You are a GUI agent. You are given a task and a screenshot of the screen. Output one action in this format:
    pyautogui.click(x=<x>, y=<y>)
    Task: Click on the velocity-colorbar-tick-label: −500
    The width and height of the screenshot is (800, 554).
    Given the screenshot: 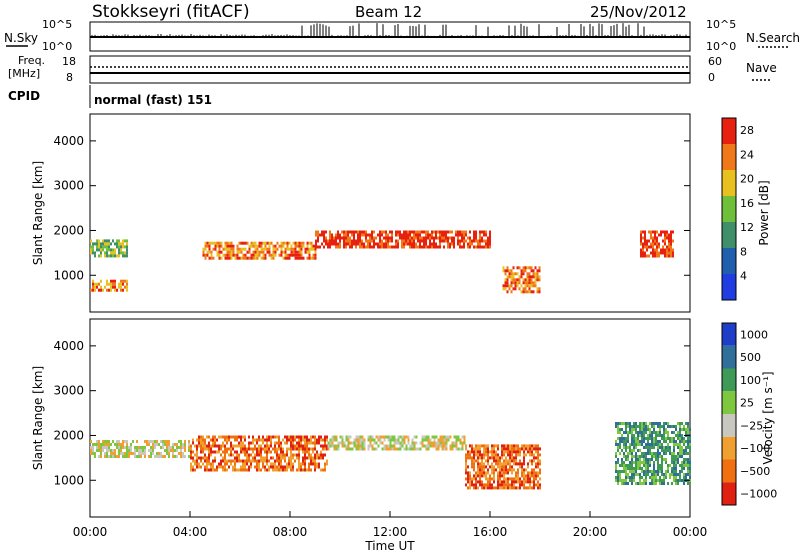 What is the action you would take?
    pyautogui.click(x=755, y=471)
    